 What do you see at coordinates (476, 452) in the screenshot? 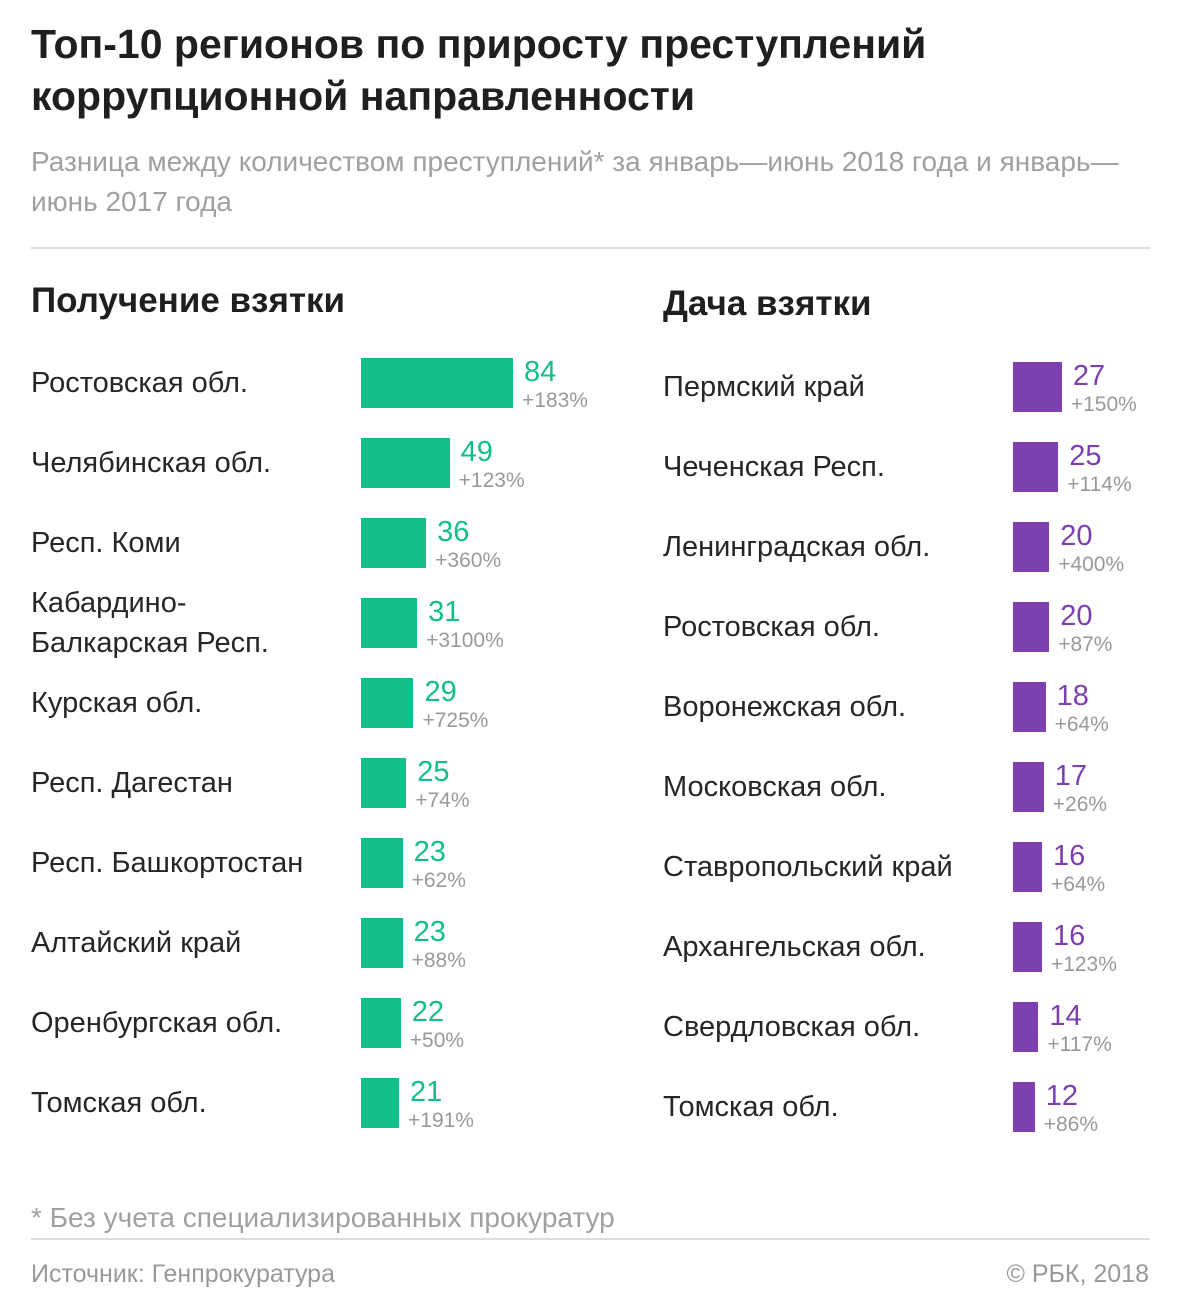
I see `value-label: 49` at bounding box center [476, 452].